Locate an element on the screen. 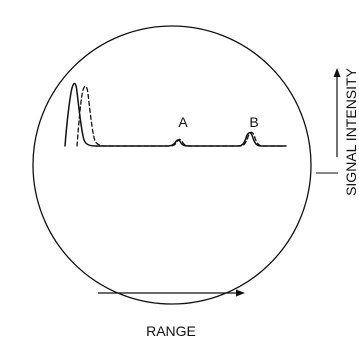 This screenshot has width=359, height=344. signal-trace-dashed is located at coordinates (179, 116).